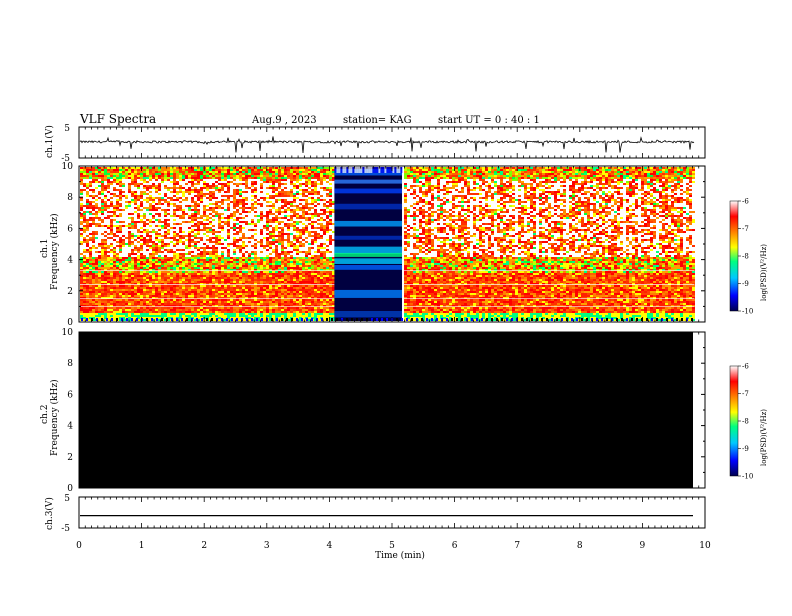 This screenshot has height=616, width=792. Describe the element at coordinates (70, 292) in the screenshot. I see `panel1-ytick-2: 2` at that location.